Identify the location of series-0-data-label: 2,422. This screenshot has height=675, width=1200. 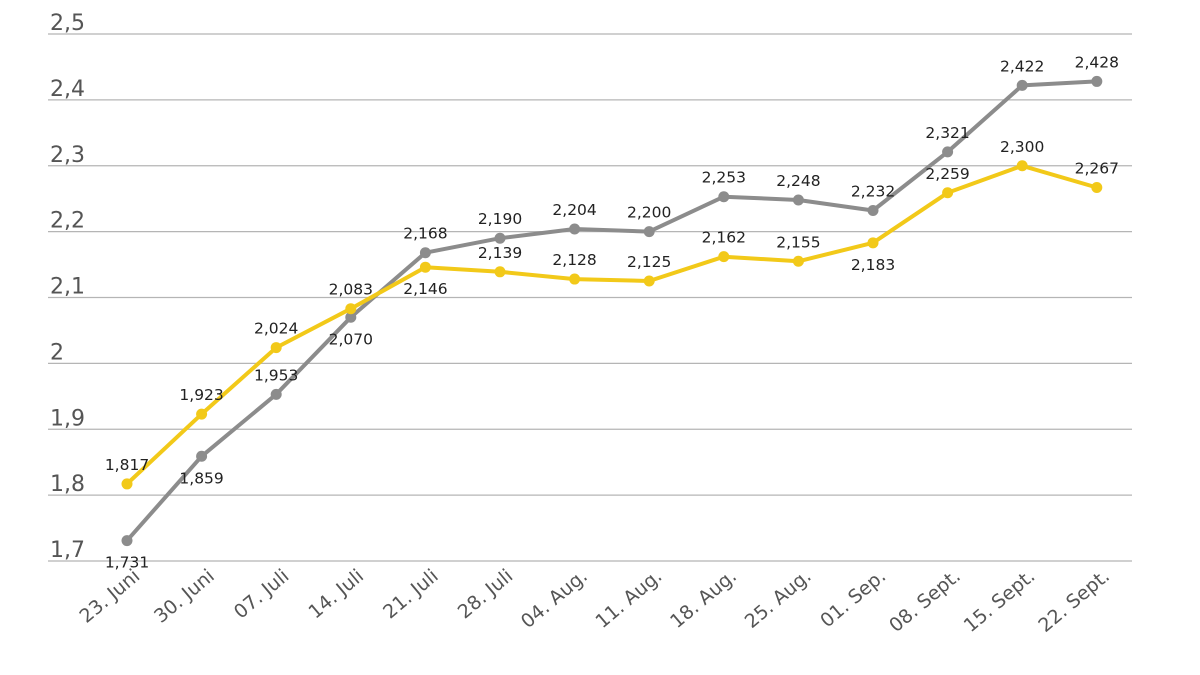
(1022, 66).